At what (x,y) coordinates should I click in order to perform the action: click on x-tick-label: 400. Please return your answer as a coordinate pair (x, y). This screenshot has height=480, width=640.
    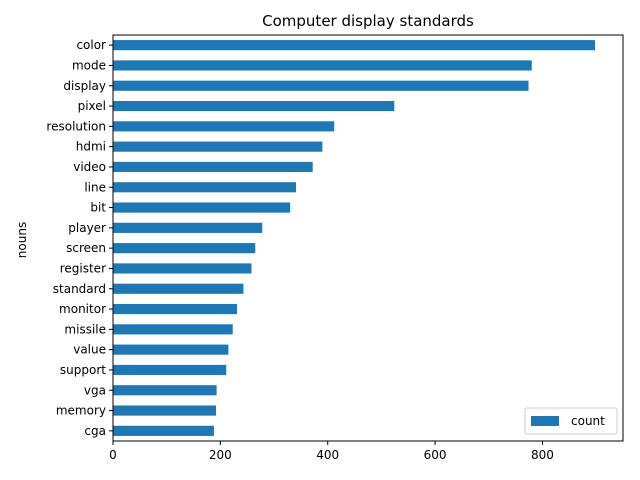
    Looking at the image, I should click on (327, 455).